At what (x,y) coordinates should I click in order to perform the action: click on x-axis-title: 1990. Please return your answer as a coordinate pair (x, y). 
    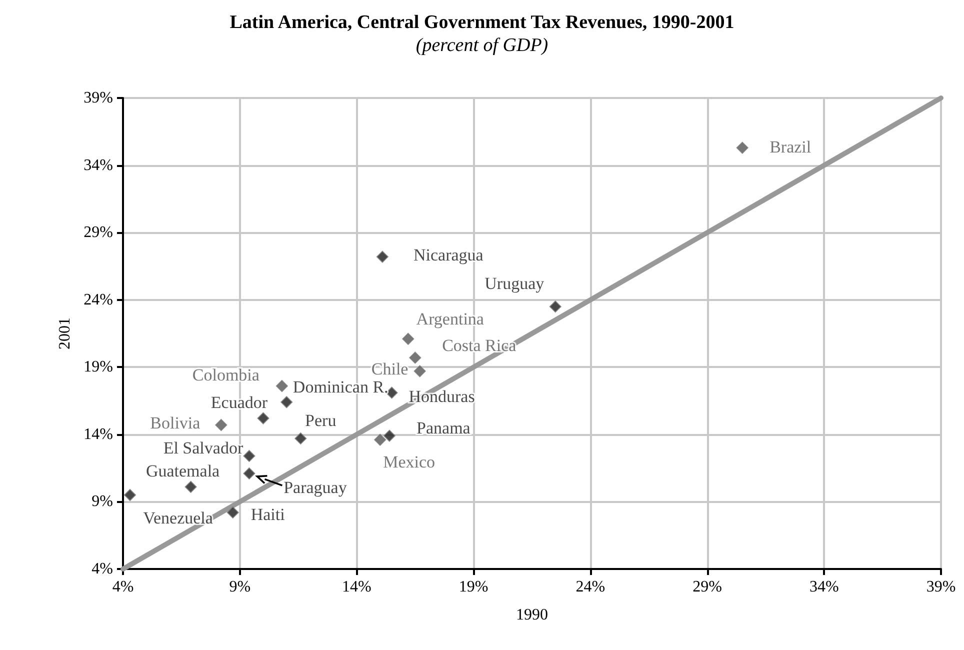
    Looking at the image, I should click on (532, 615).